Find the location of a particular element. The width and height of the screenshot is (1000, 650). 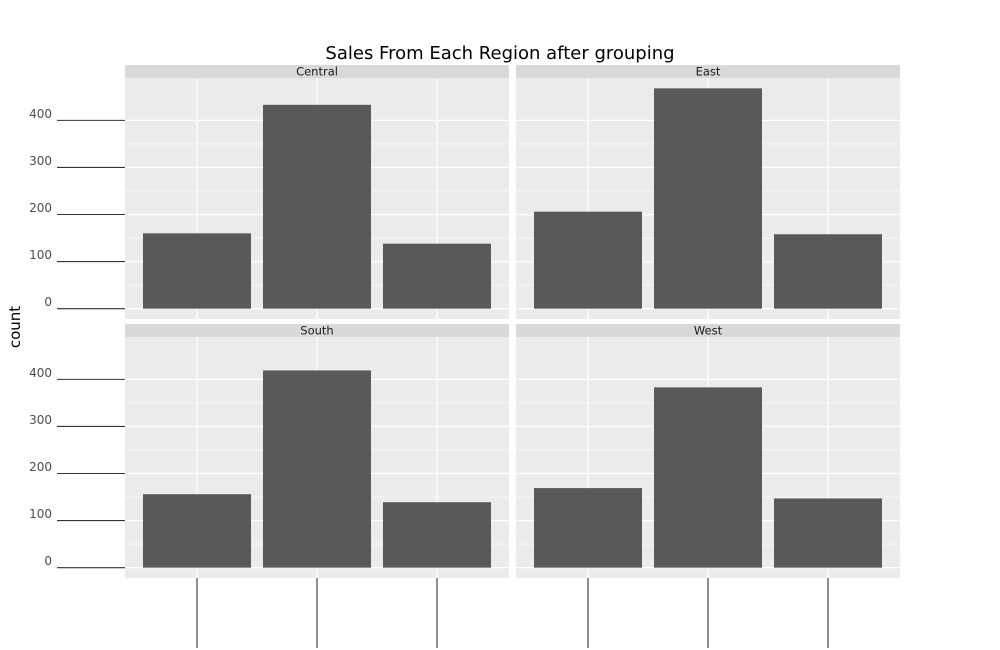

strip-label-central: Central is located at coordinates (317, 72).